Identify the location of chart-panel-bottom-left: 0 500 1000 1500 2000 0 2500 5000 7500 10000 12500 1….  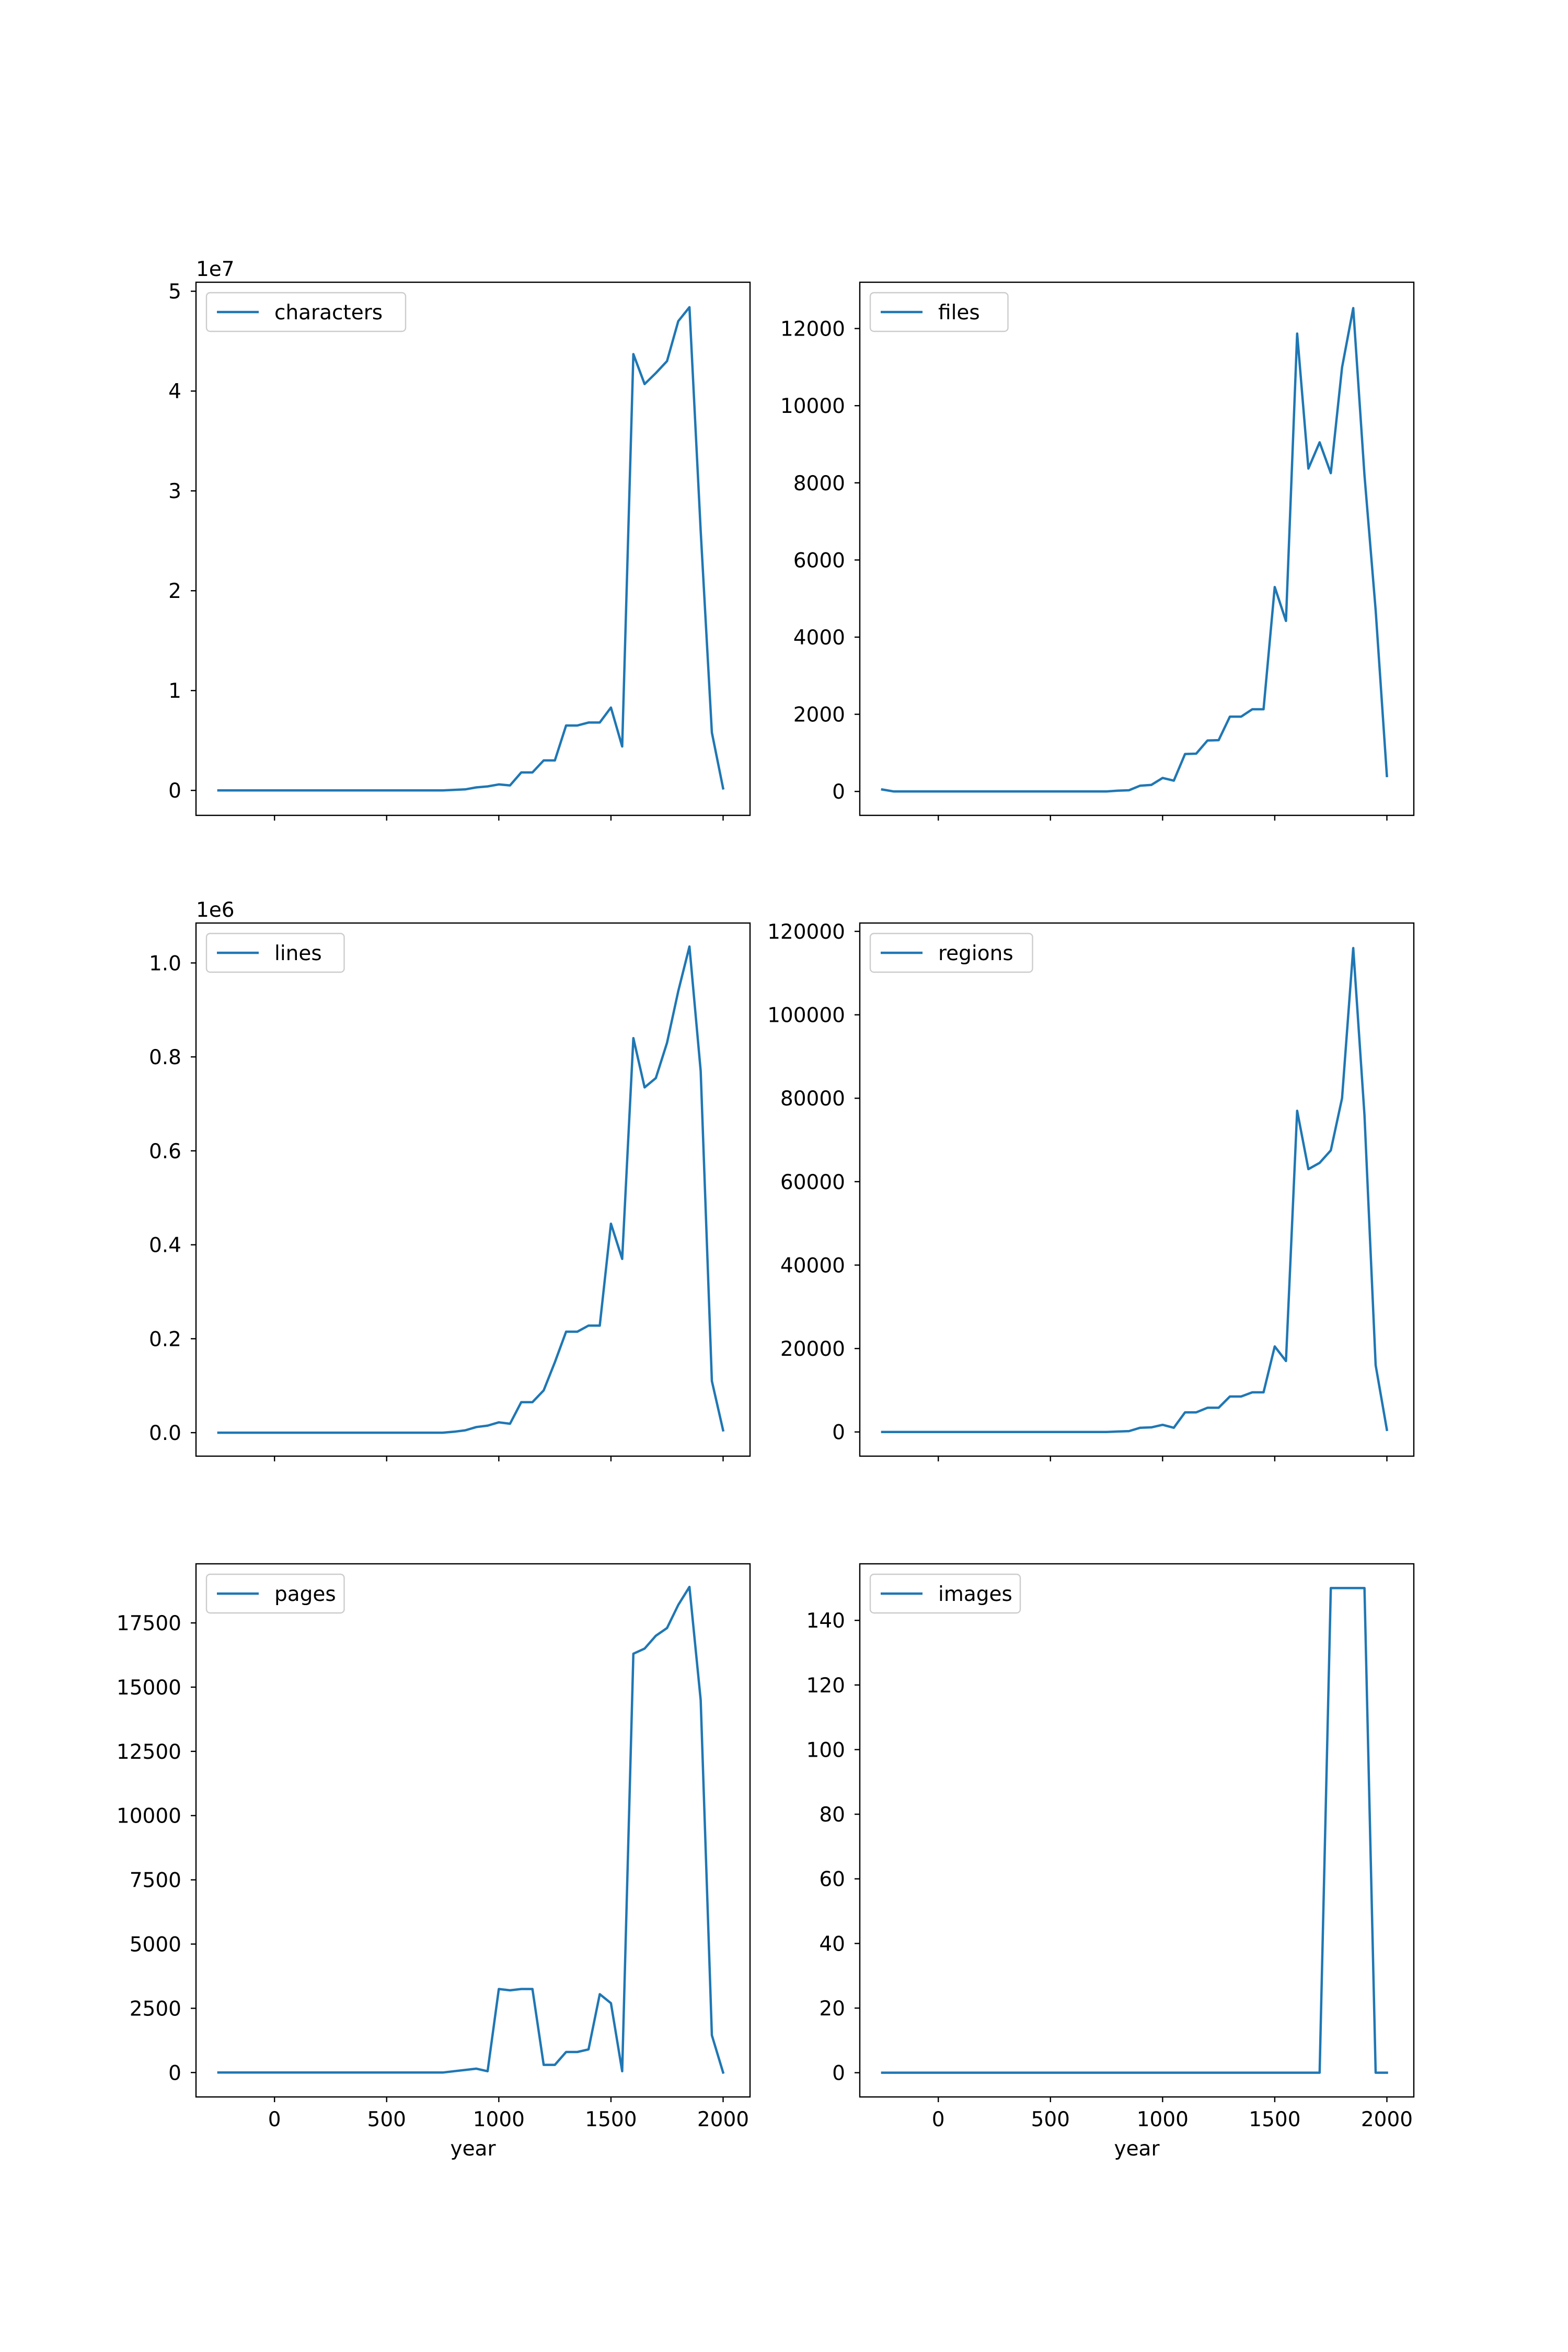
(434, 1862).